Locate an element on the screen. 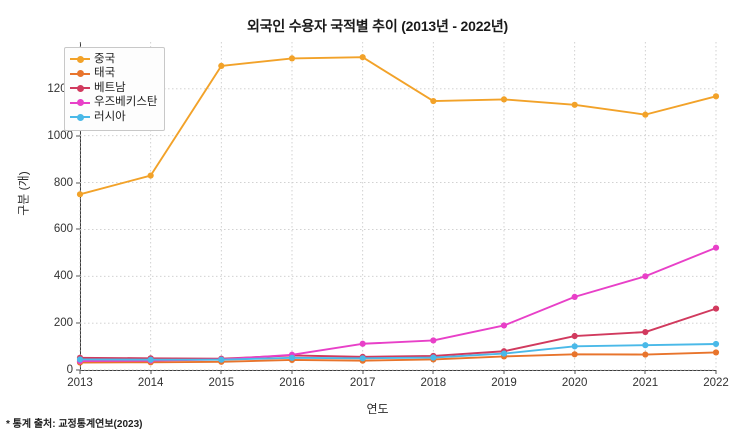 The width and height of the screenshot is (755, 438). y-tick-label: 600 is located at coordinates (63, 229).